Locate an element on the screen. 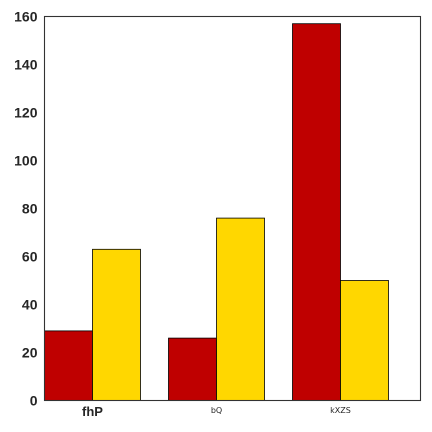  x-axis-ticks: fhP bQ kXZS is located at coordinates (216, 411).